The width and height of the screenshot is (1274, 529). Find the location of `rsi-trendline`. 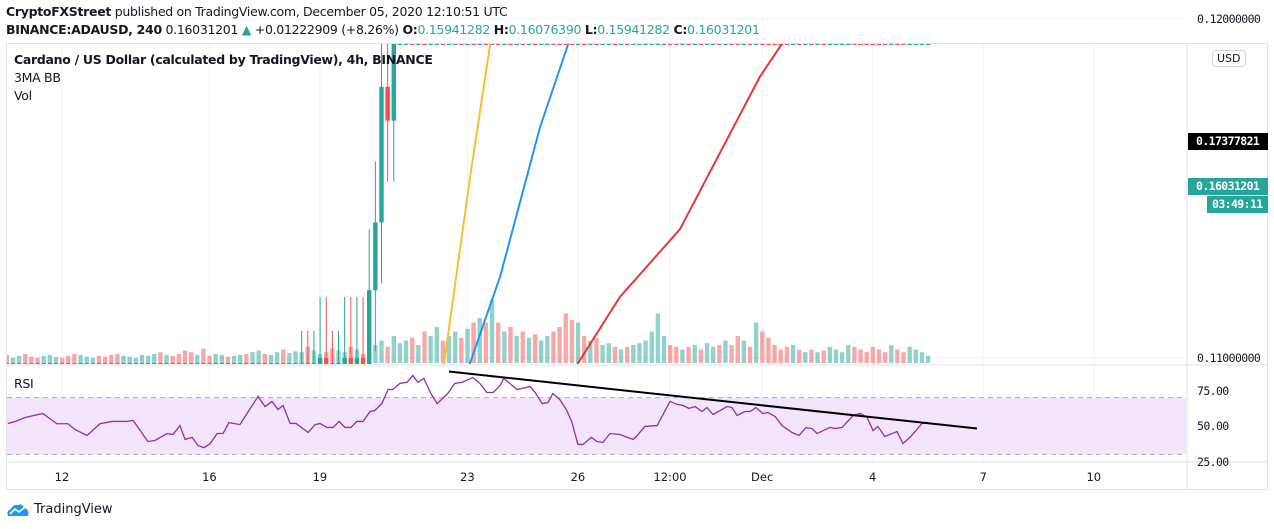

rsi-trendline is located at coordinates (713, 400).